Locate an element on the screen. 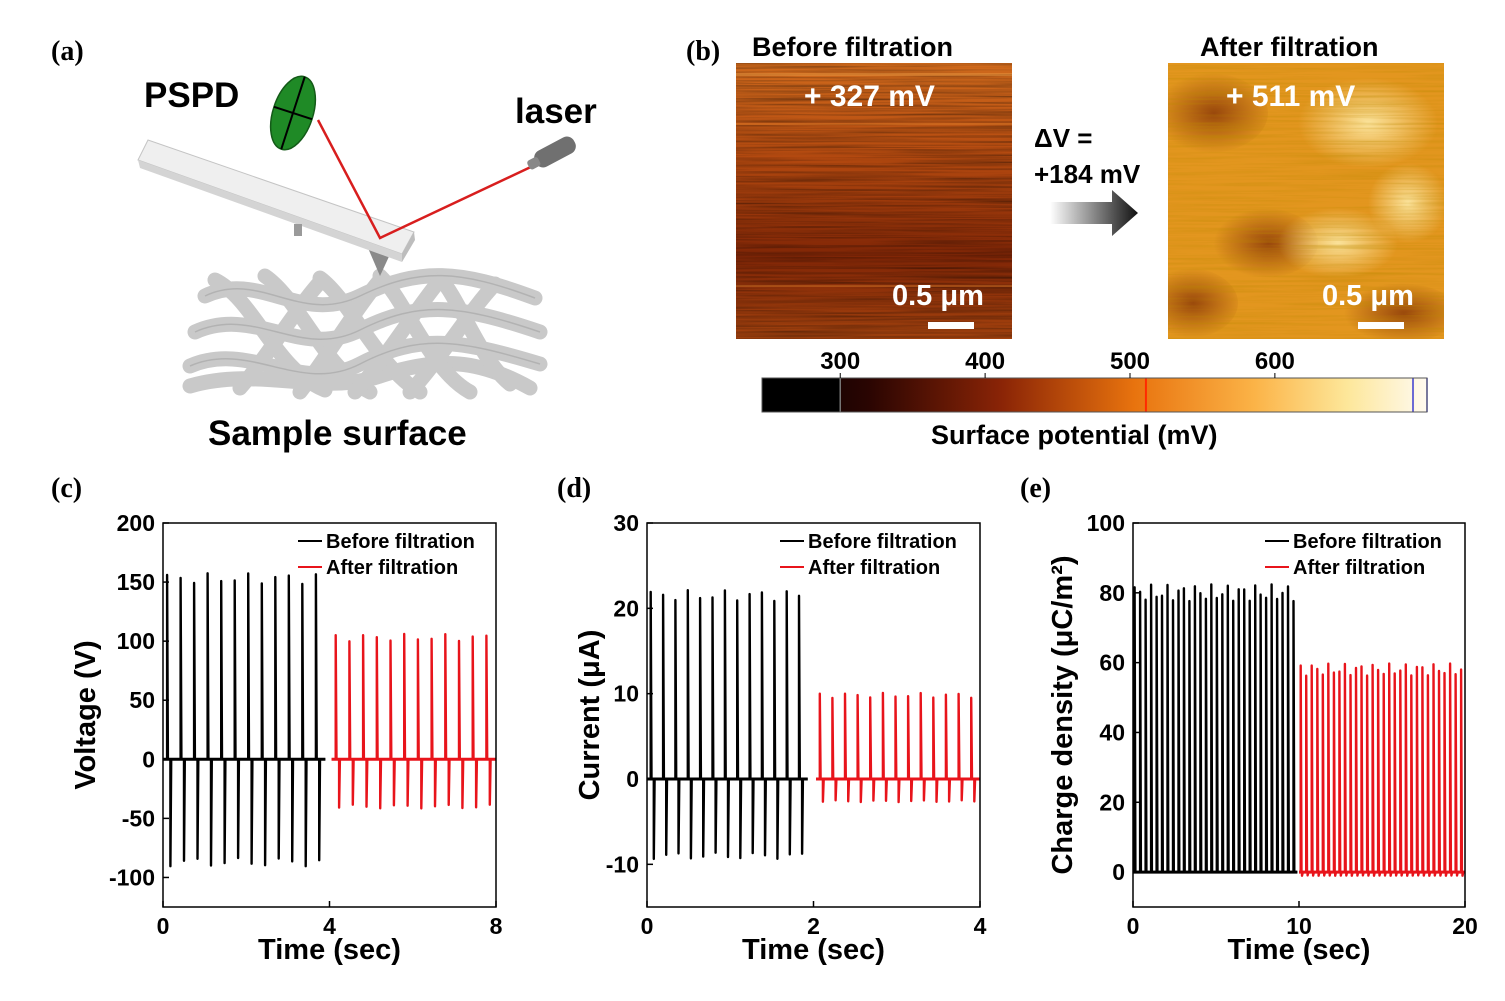  y-axis-label: Current (μA) is located at coordinates (590, 715).